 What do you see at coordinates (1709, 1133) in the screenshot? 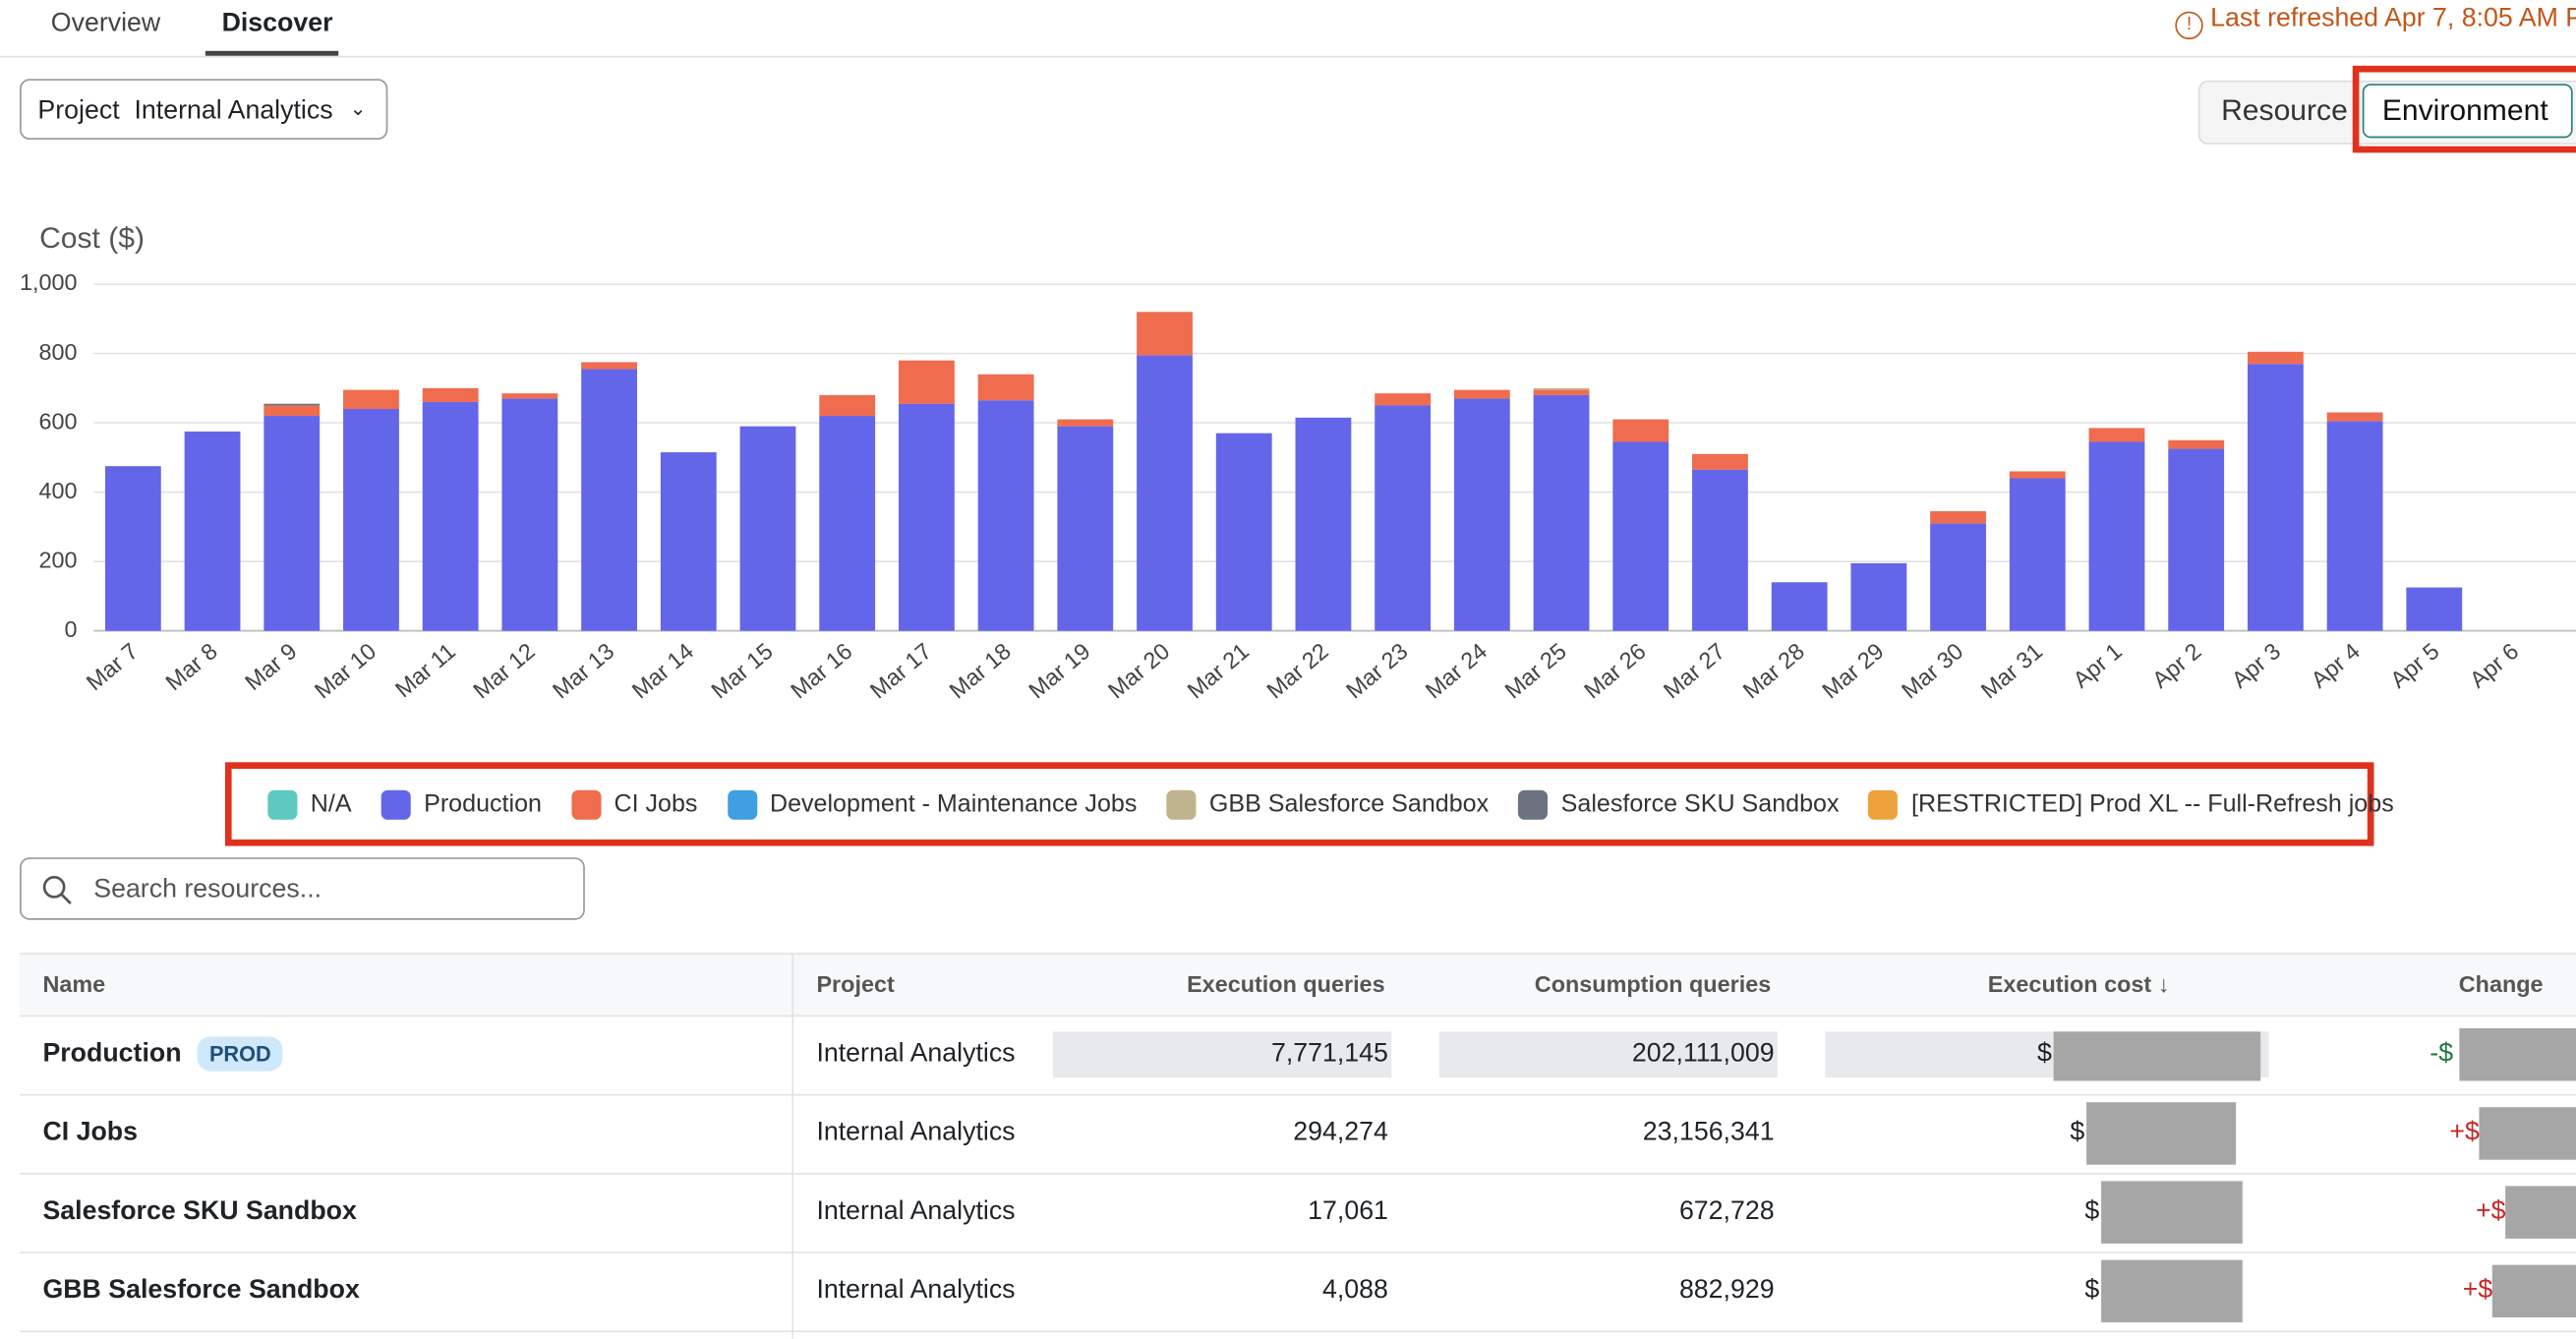
I see `consumption-queries: 23,156,341` at bounding box center [1709, 1133].